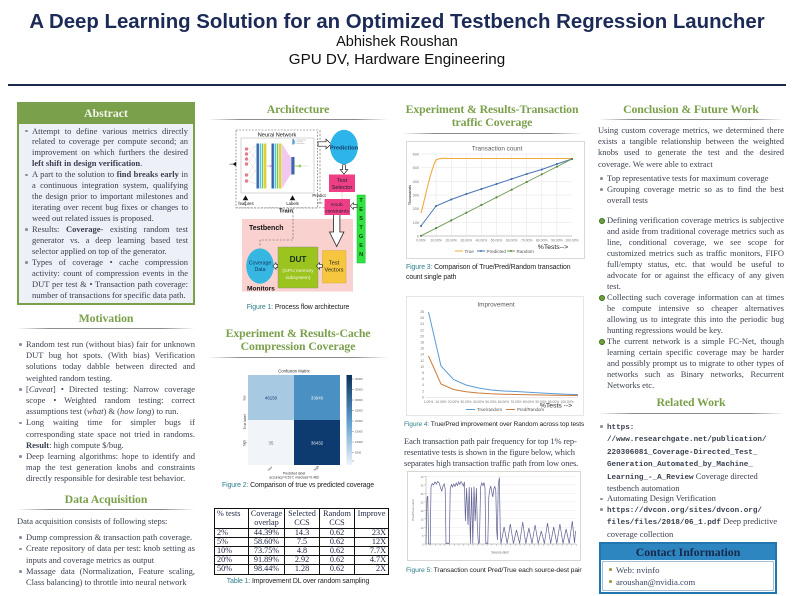  I want to click on svg-text: Thousands, so click(410, 195).